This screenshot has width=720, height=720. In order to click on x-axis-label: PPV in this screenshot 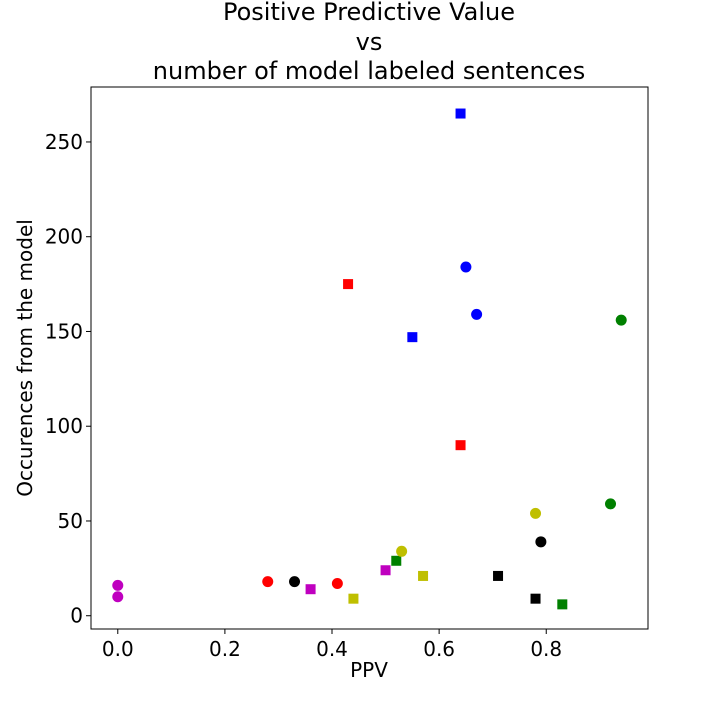, I will do `click(369, 670)`.